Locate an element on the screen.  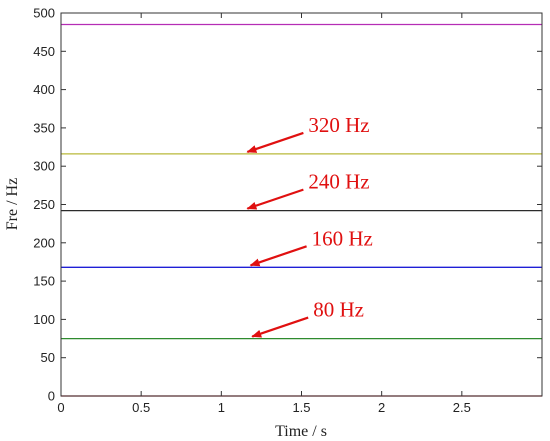
x-tick-label: 0 is located at coordinates (60, 407).